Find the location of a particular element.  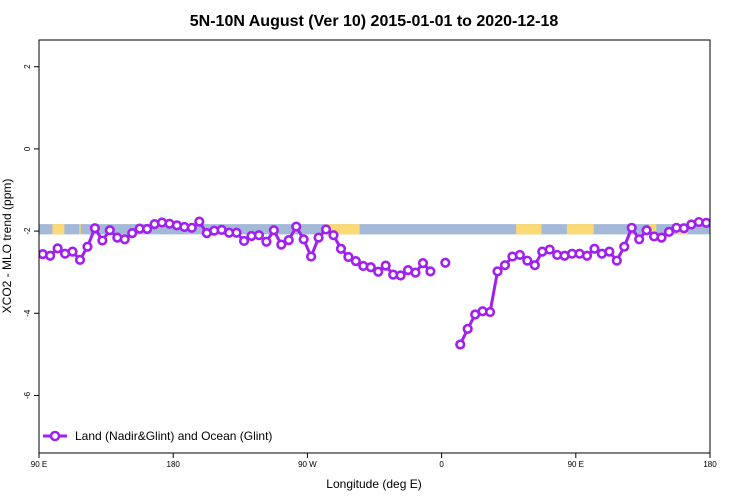

y-tick-label: -6 is located at coordinates (27, 395).